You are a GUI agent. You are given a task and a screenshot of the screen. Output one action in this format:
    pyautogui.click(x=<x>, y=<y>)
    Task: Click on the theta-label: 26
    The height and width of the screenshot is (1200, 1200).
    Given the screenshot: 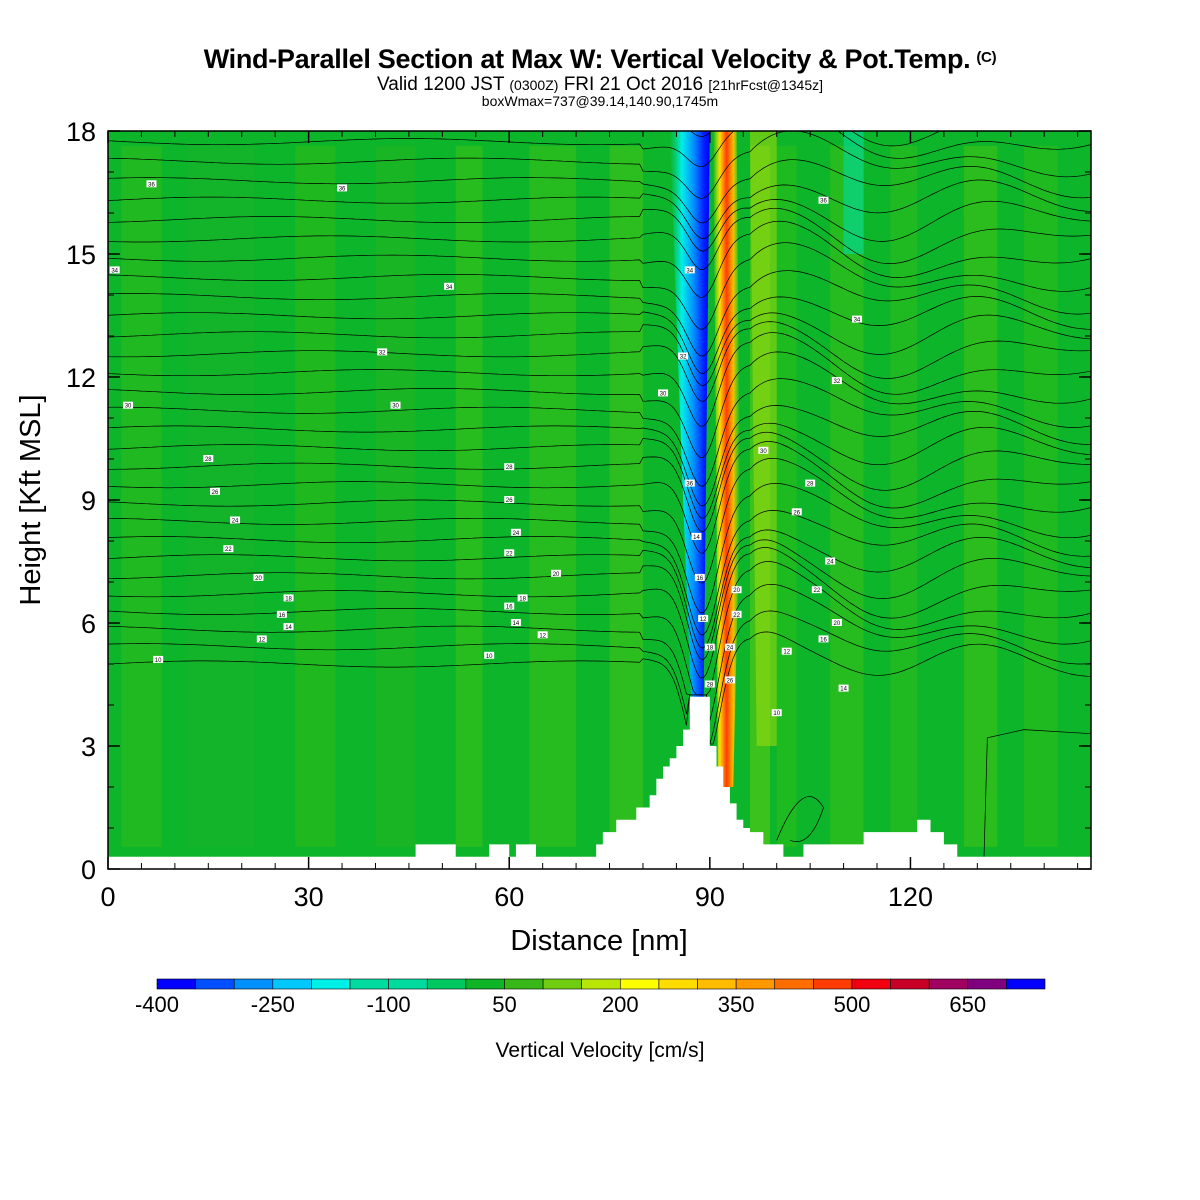 What is the action you would take?
    pyautogui.click(x=796, y=513)
    